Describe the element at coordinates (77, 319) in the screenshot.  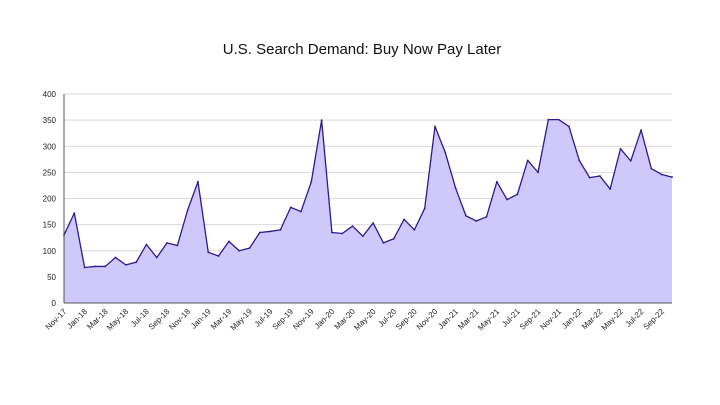
I see `x-tick-label: Jan-18` at that location.